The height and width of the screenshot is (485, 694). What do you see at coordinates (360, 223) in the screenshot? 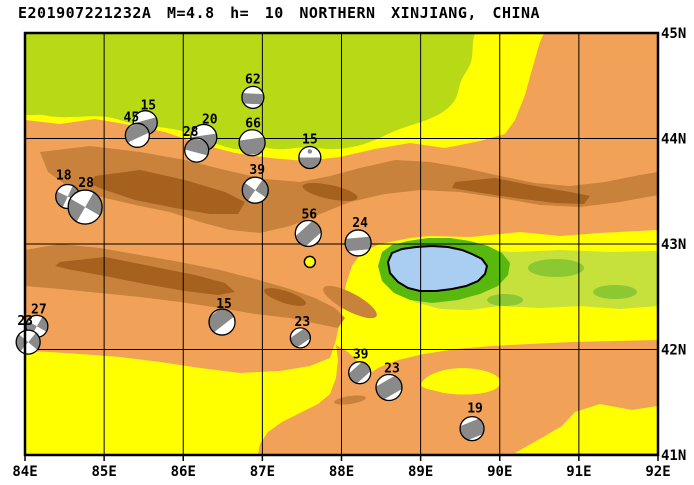
I see `event-depth-label: 24` at bounding box center [360, 223].